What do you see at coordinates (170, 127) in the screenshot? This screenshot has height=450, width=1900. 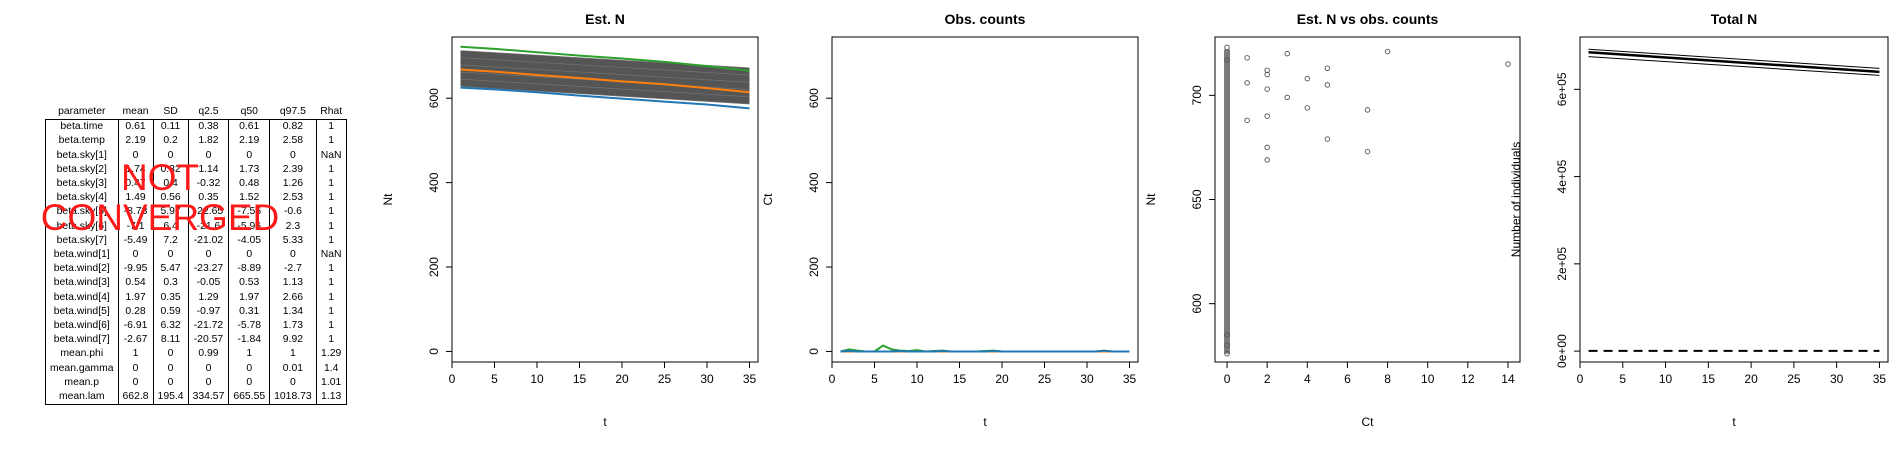 I see `table-cell: 0.11` at bounding box center [170, 127].